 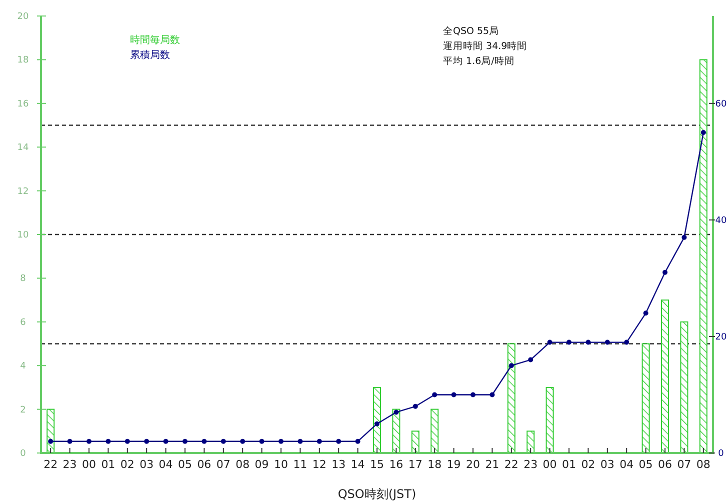 What do you see at coordinates (155, 48) in the screenshot?
I see `legend: 時間毎局数 累積局数` at bounding box center [155, 48].